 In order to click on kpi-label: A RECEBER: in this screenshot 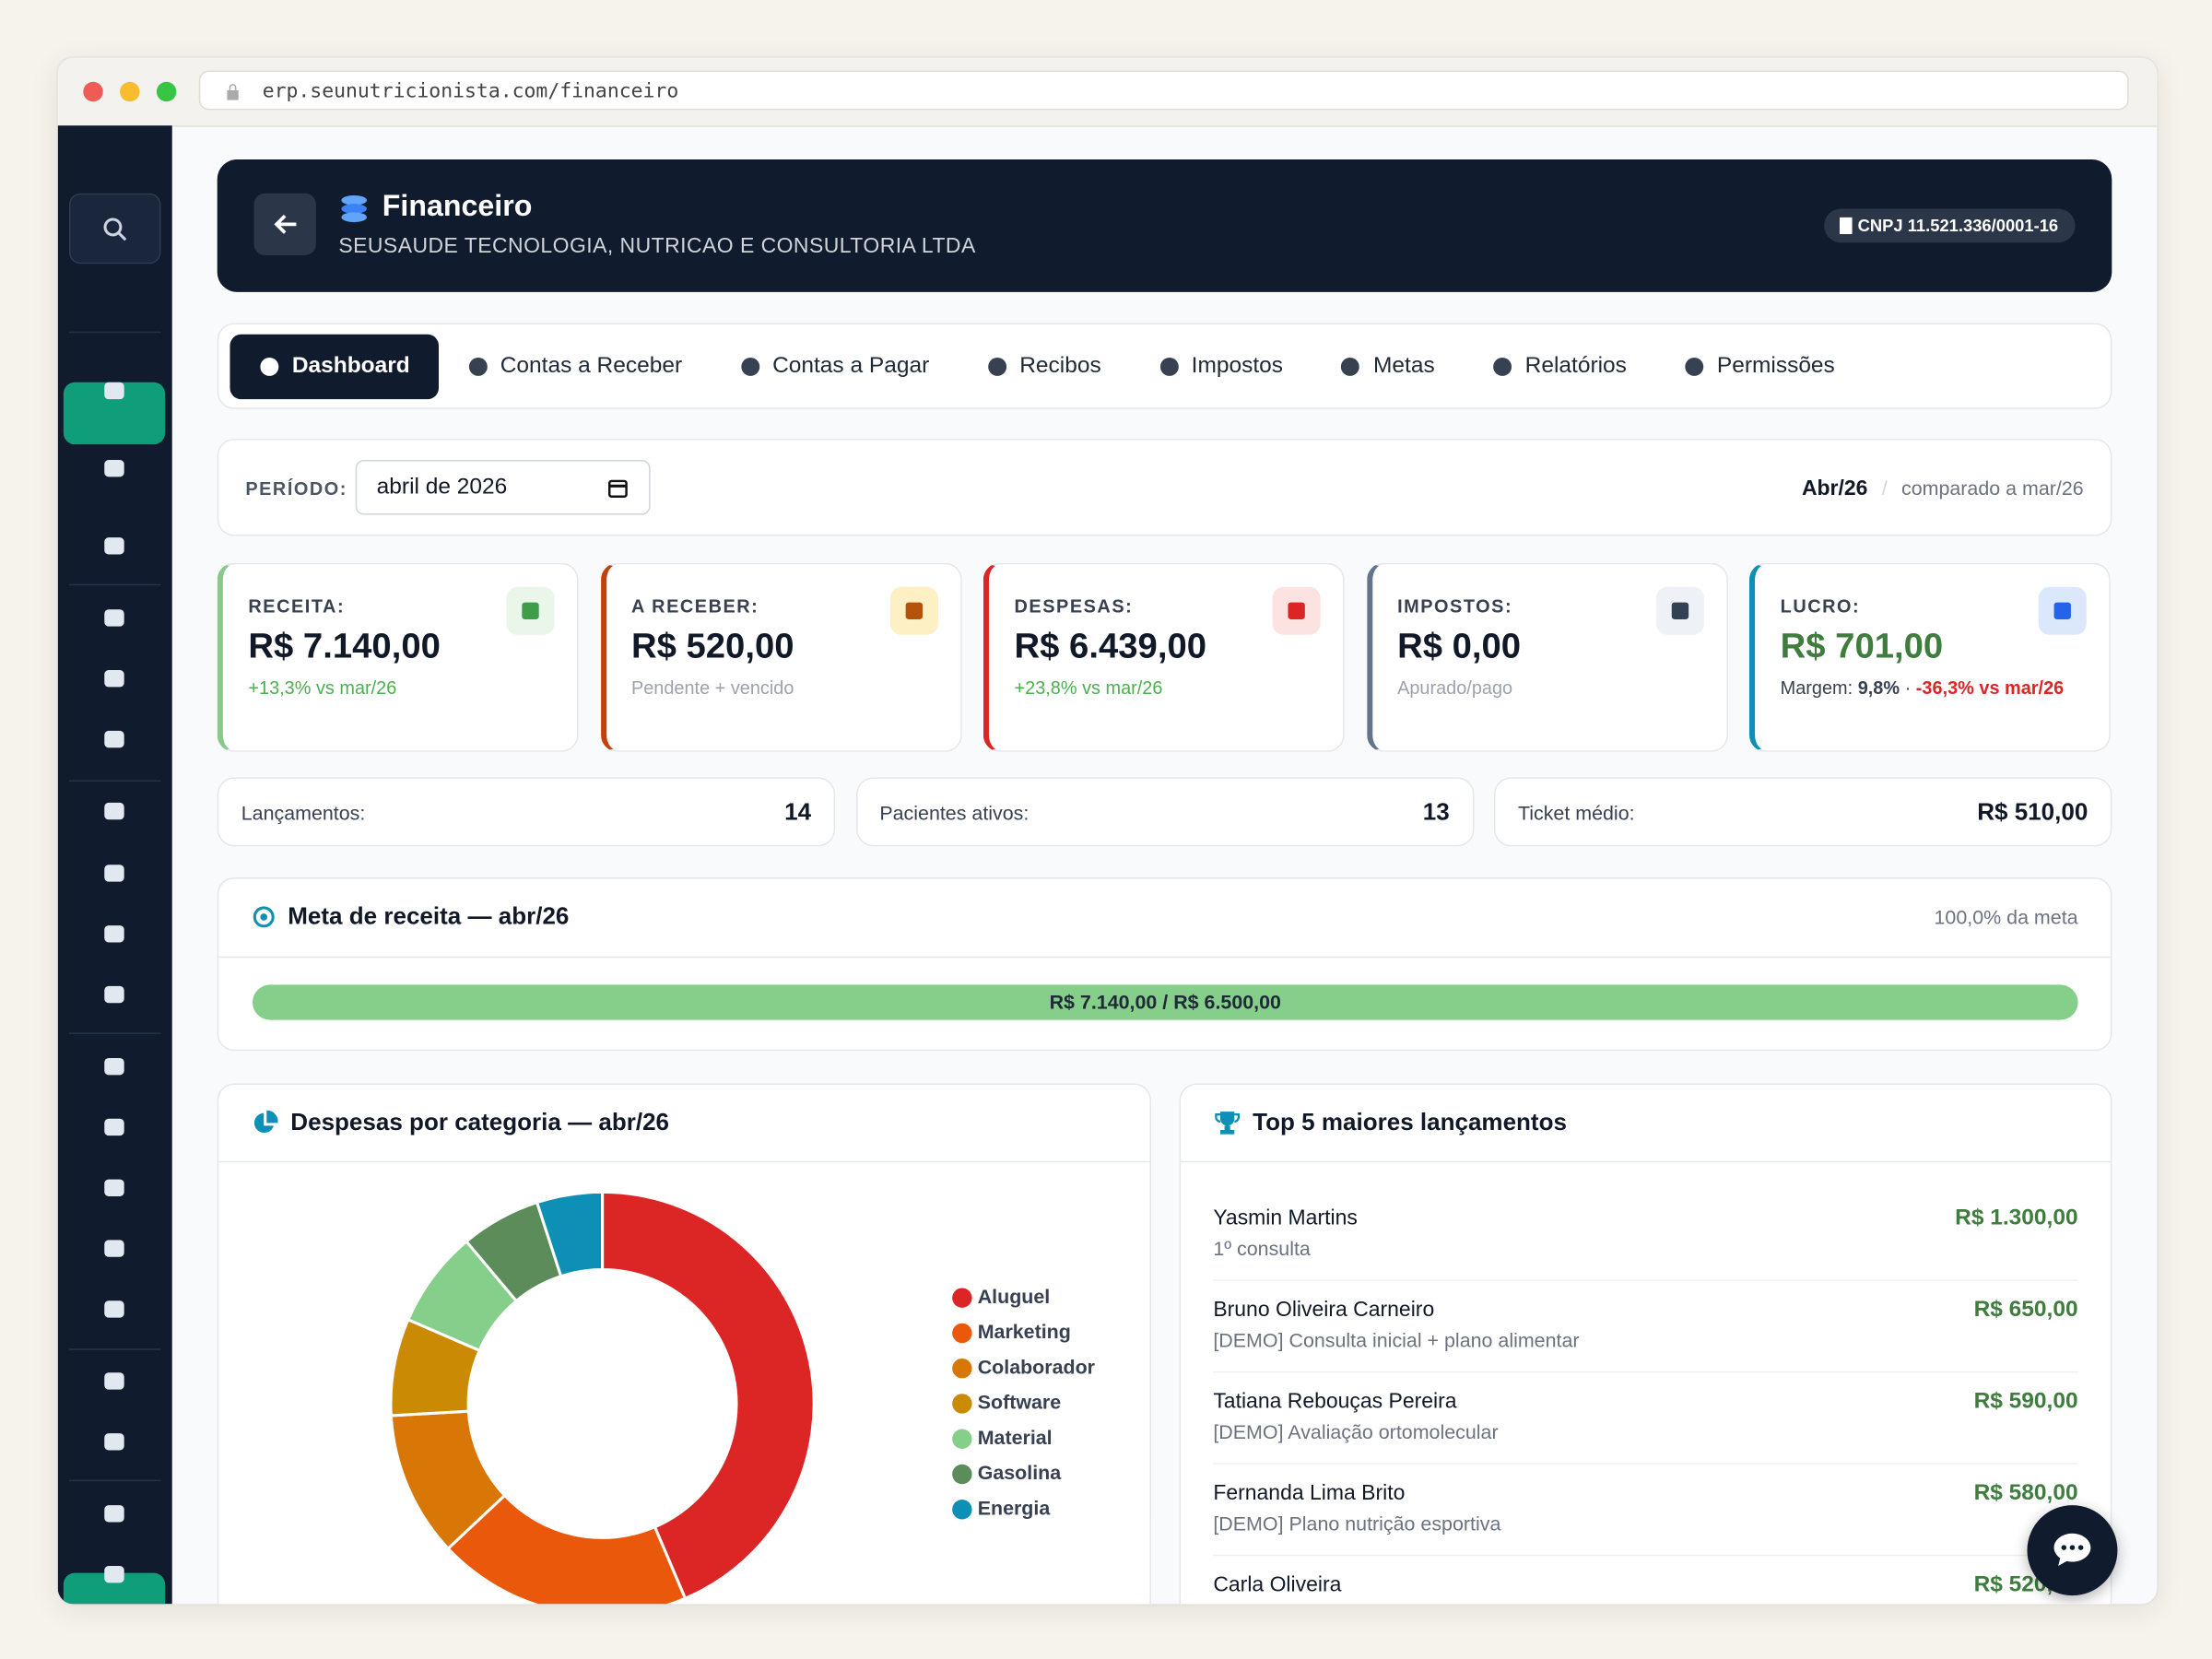, I will do `click(694, 605)`.